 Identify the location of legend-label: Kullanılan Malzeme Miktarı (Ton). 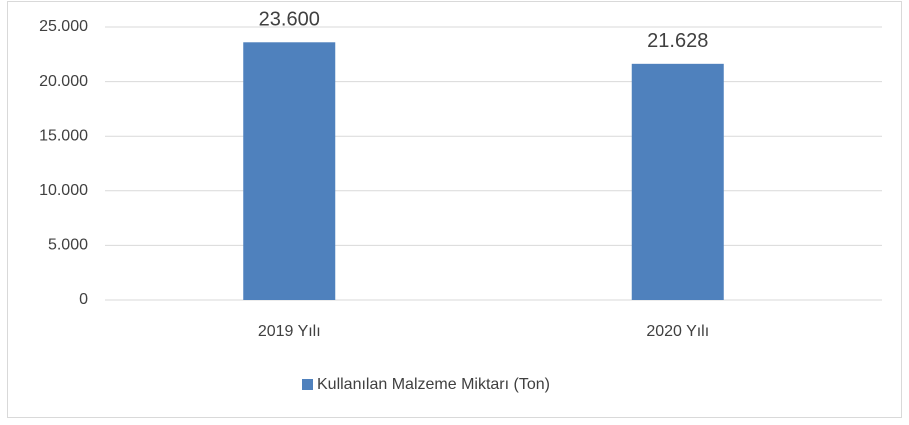
(433, 384).